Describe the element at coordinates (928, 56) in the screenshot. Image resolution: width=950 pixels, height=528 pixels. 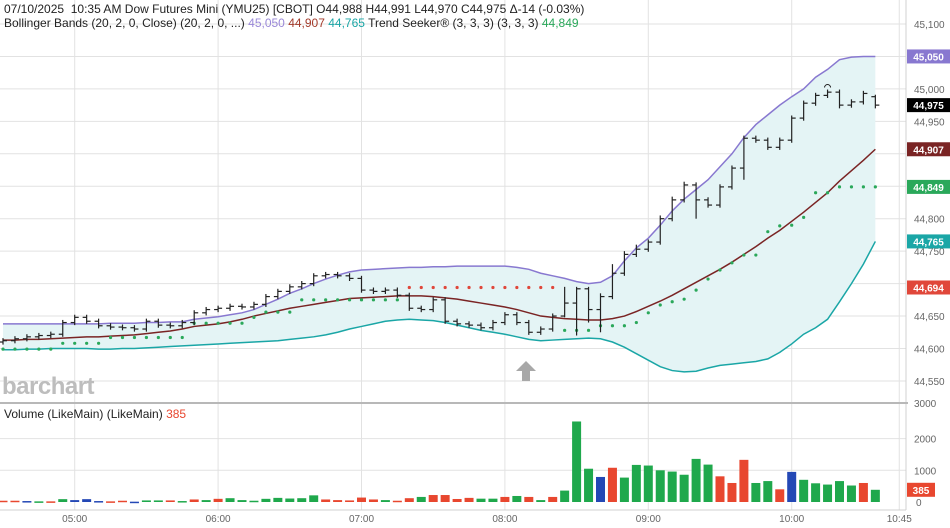
I see `bb-upper-last-label-bg` at that location.